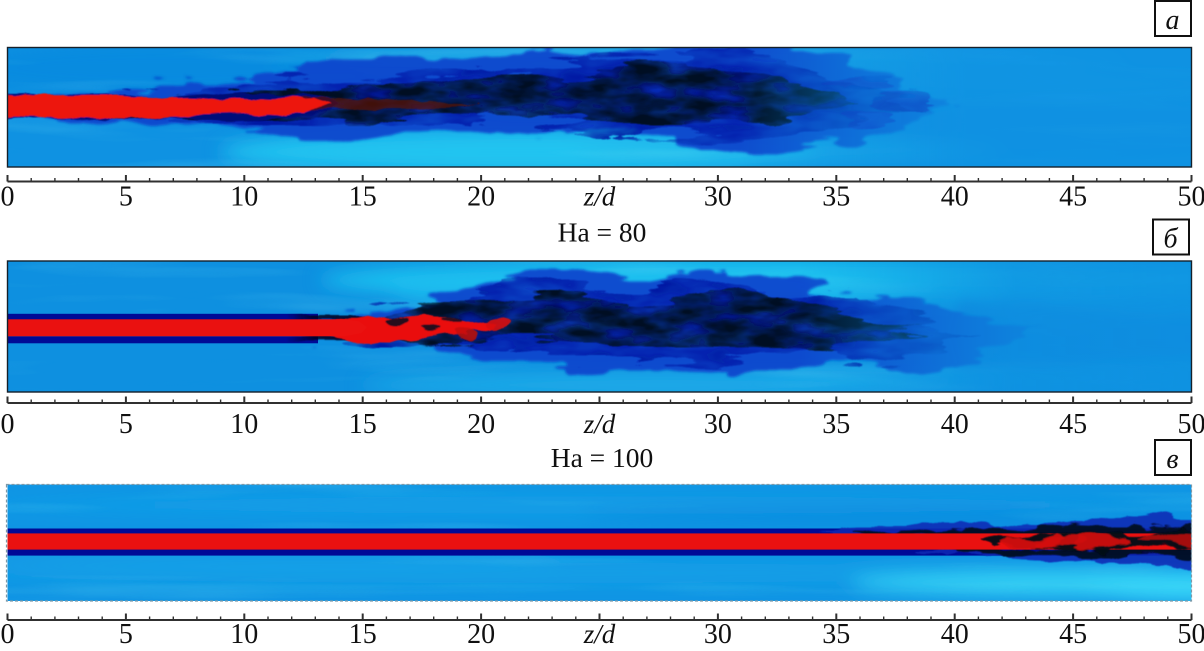 The height and width of the screenshot is (651, 1204). What do you see at coordinates (1173, 20) in the screenshot?
I see `svg-text: а` at bounding box center [1173, 20].